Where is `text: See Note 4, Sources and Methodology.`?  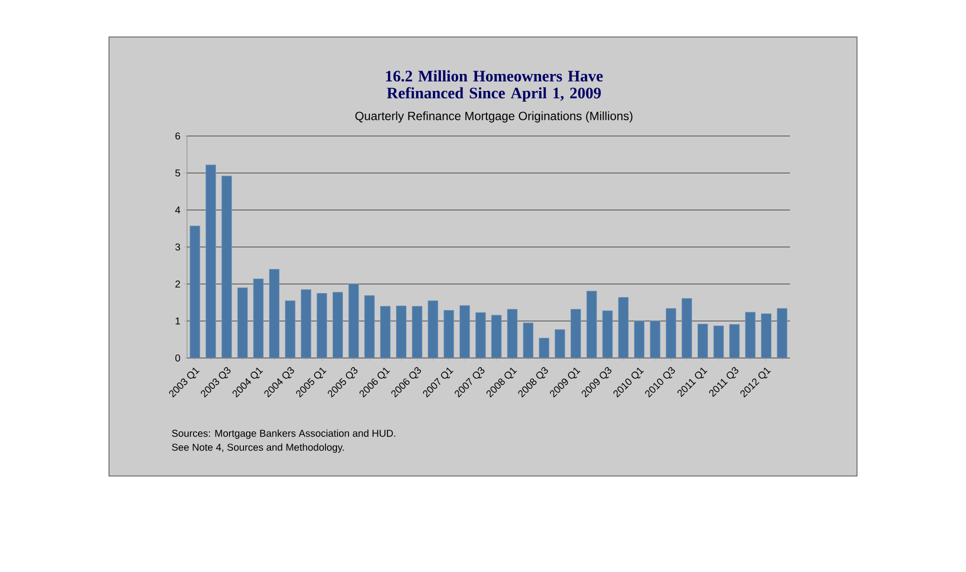 text: See Note 4, Sources and Methodology. is located at coordinates (258, 448).